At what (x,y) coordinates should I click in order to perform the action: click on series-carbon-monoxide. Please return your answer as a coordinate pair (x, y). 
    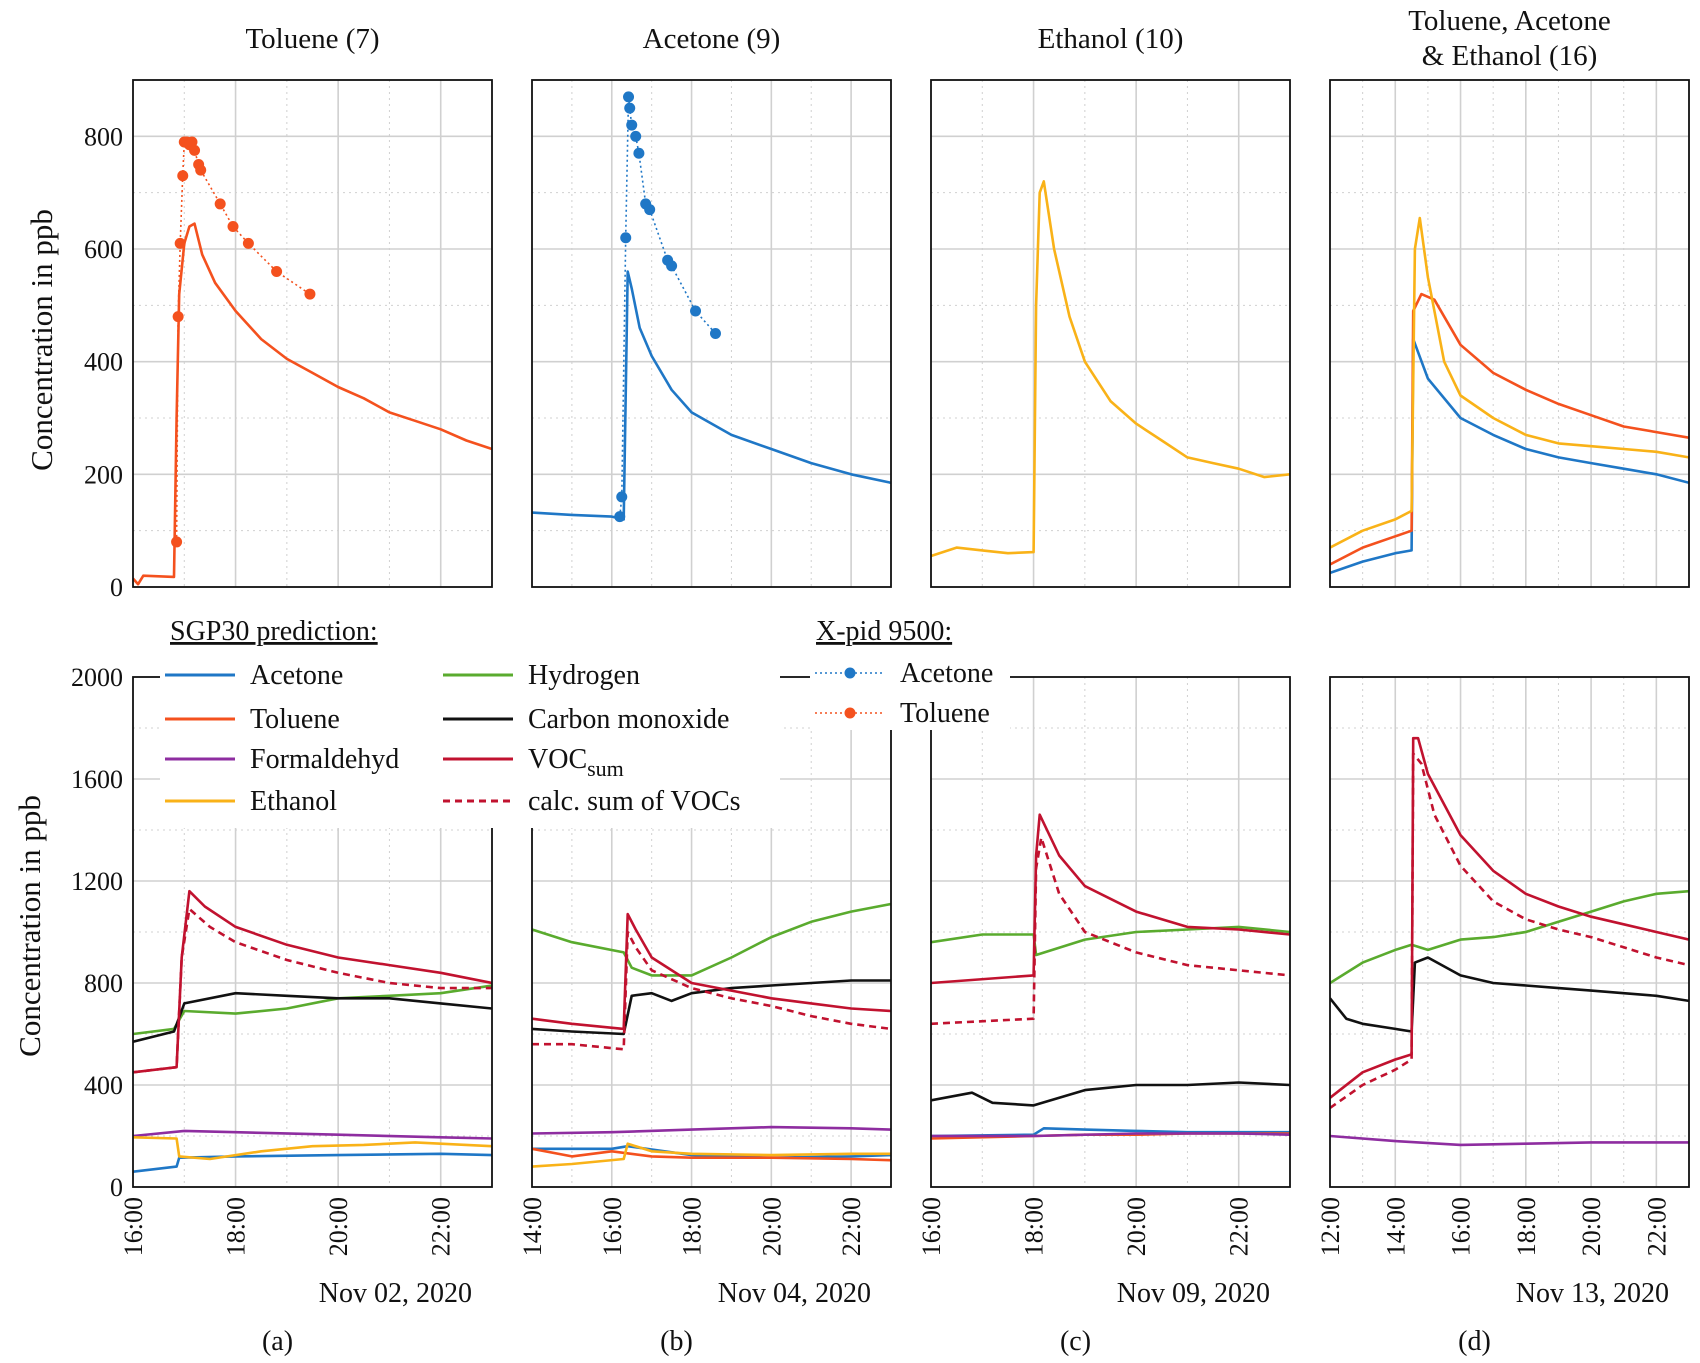
    Looking at the image, I should click on (1110, 1094).